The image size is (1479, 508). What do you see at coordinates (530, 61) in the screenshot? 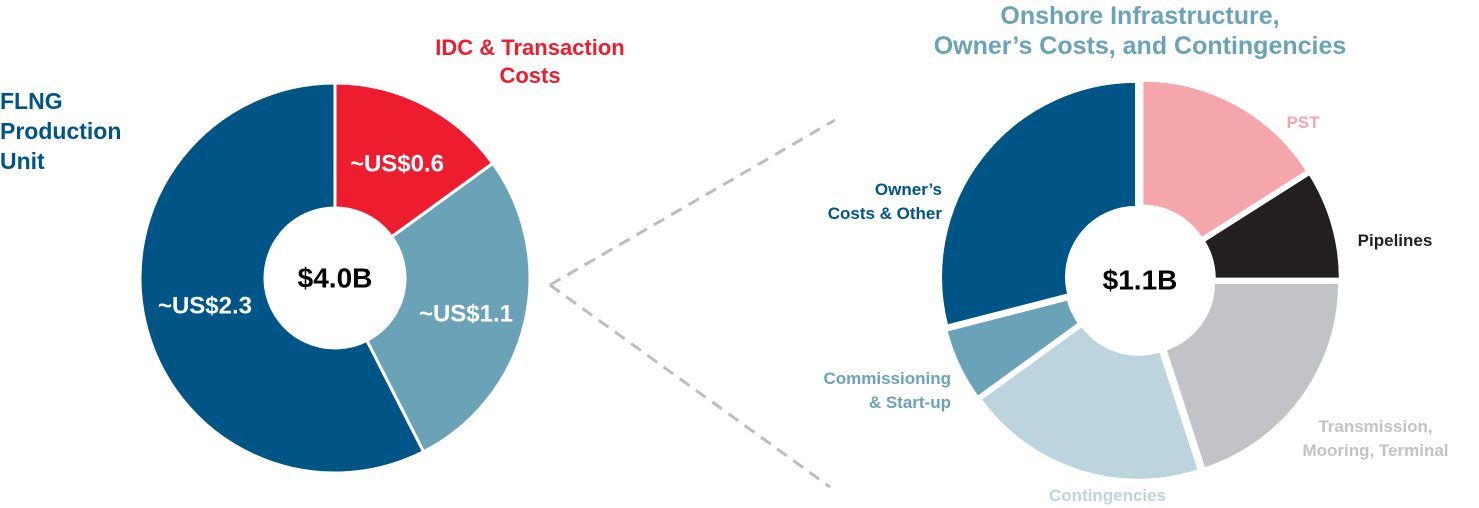
I see `category-label: IDC & Transaction Costs` at bounding box center [530, 61].